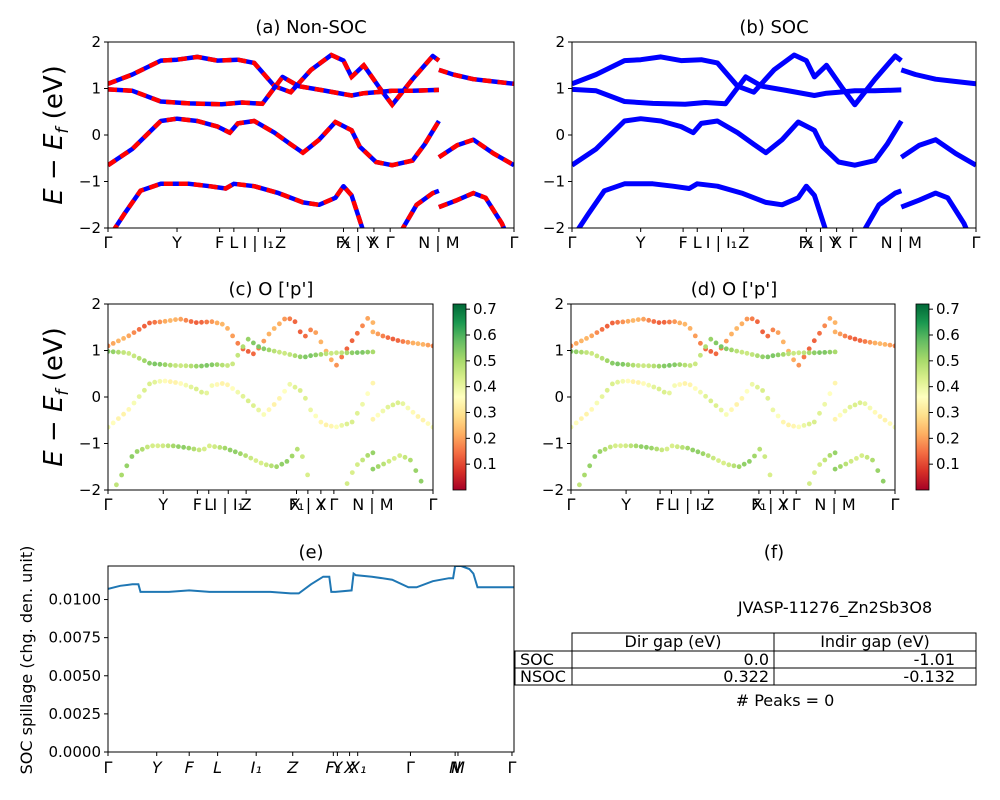  What do you see at coordinates (311, 659) in the screenshot?
I see `axes-frame` at bounding box center [311, 659].